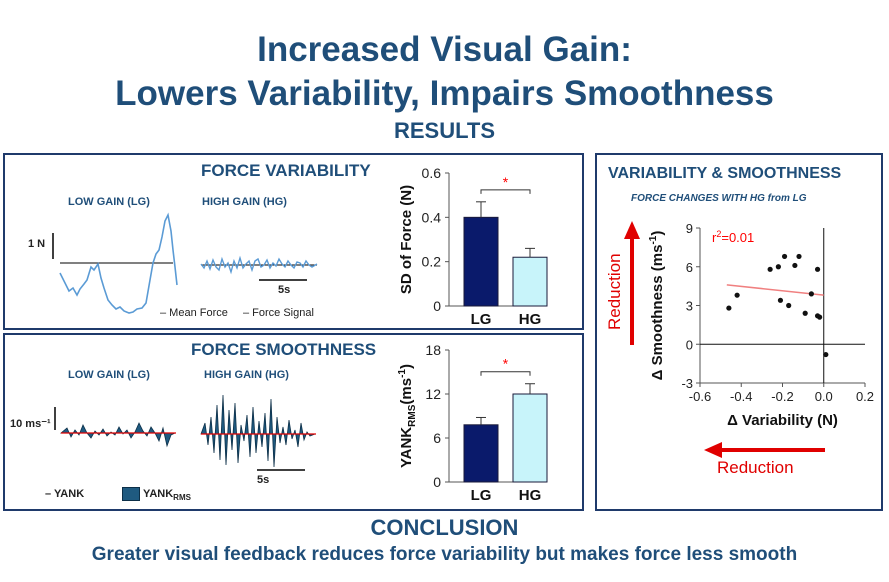 The height and width of the screenshot is (582, 889). What do you see at coordinates (718, 234) in the screenshot?
I see `r-squared-sup: 2` at bounding box center [718, 234].